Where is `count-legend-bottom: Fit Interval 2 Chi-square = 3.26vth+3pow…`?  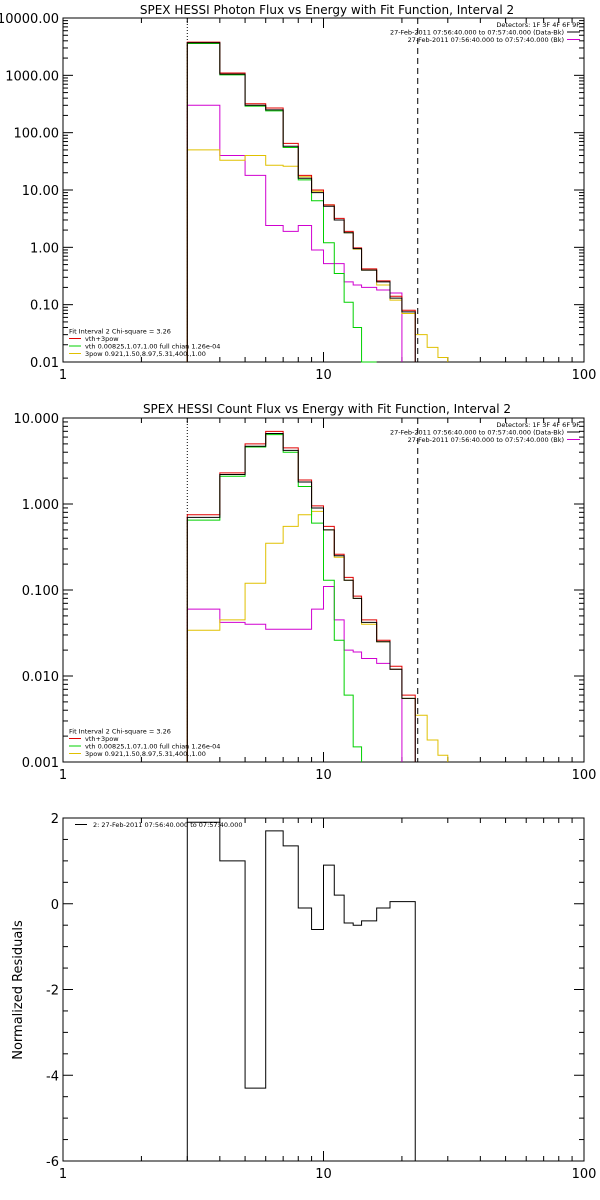
count-legend-bottom: Fit Interval 2 Chi-square = 3.26vth+3pow… is located at coordinates (144, 743).